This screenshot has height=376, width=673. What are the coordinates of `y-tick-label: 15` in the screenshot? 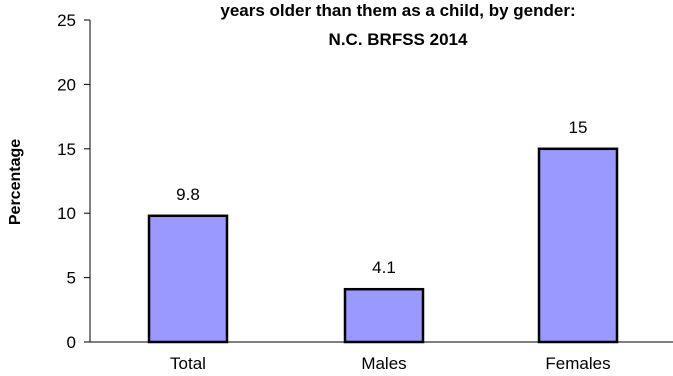 It's located at (66, 149).